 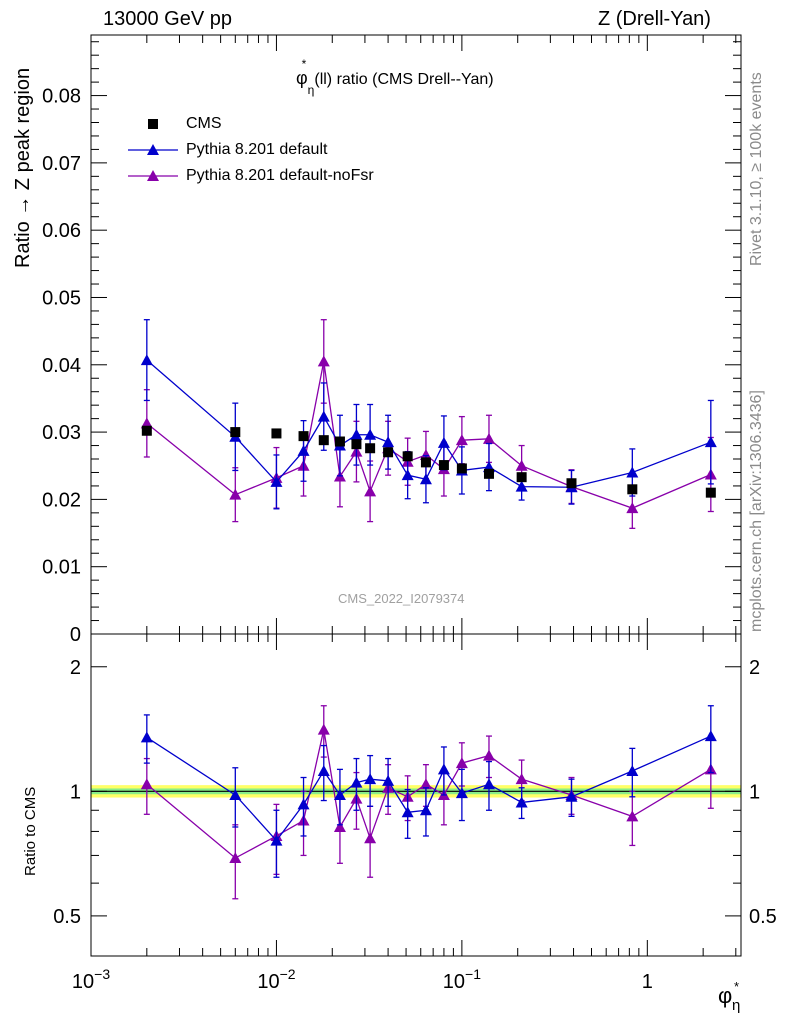 What do you see at coordinates (153, 175) in the screenshot?
I see `legend-marker-pythia-nofsr` at bounding box center [153, 175].